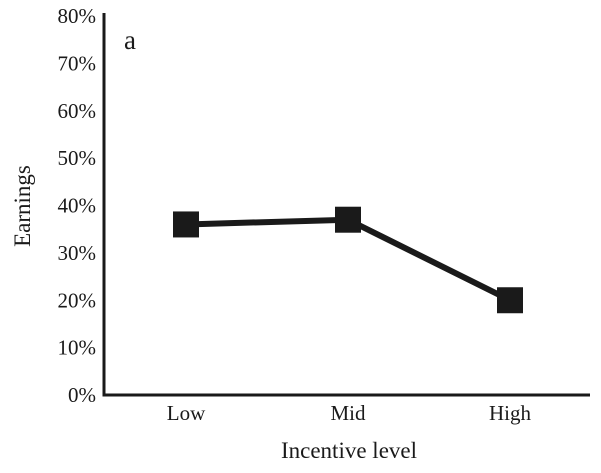  I want to click on data-point-low, so click(186, 224).